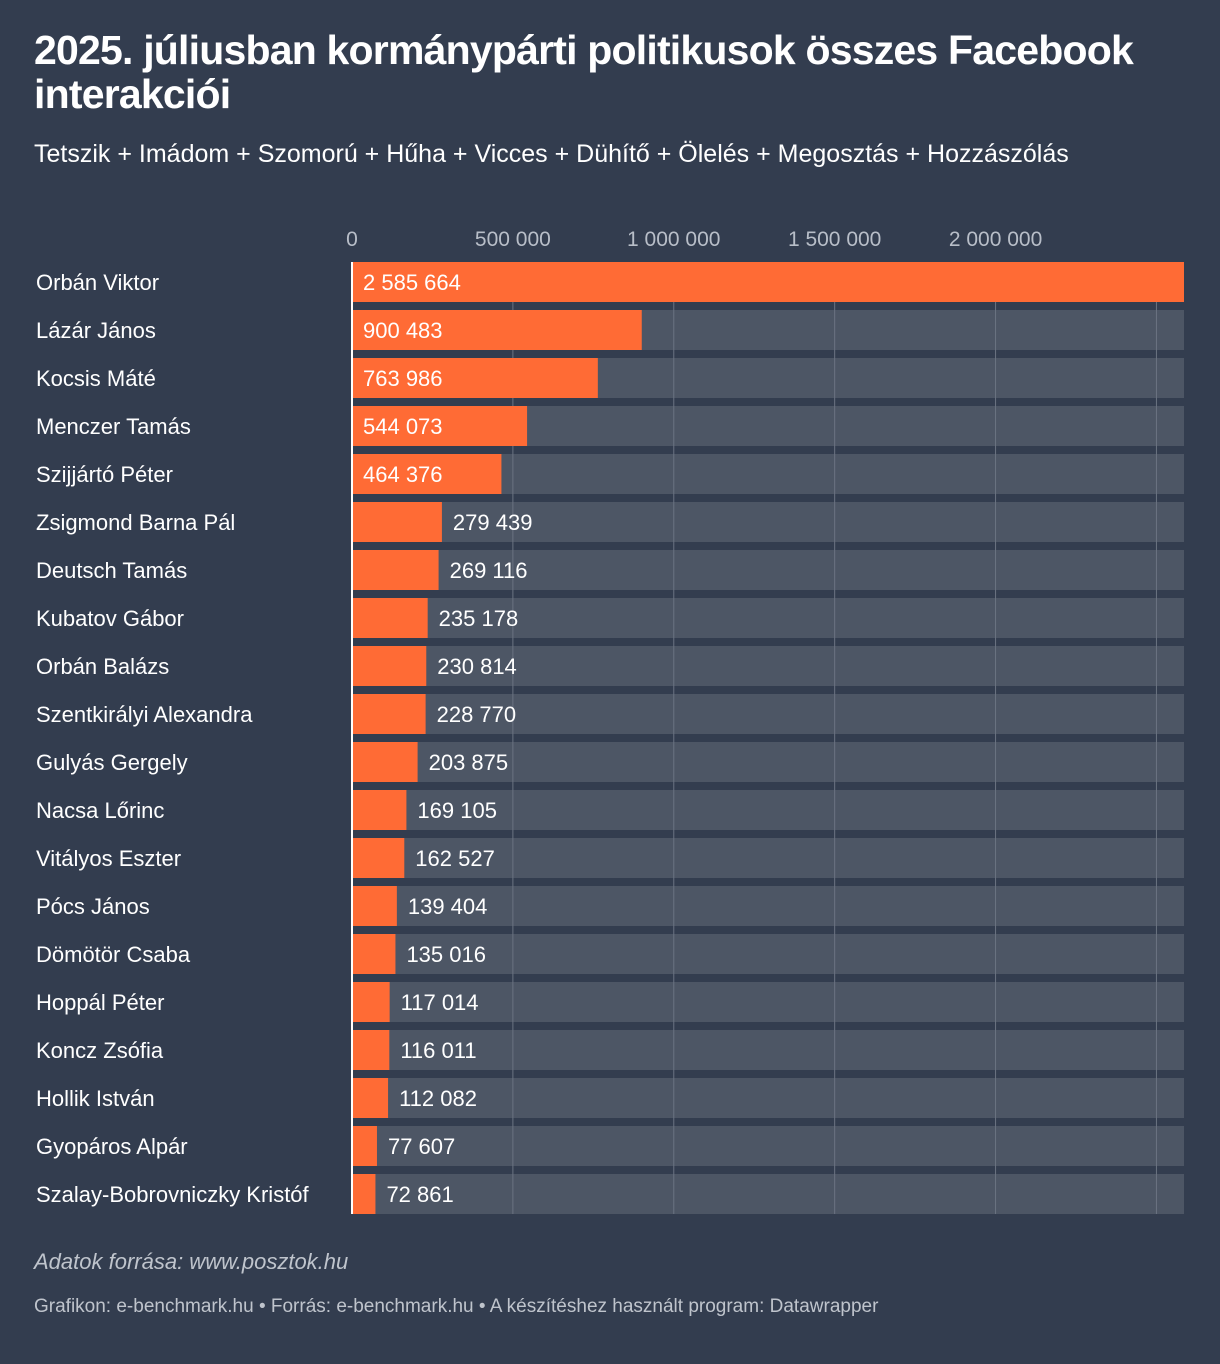 Image resolution: width=1220 pixels, height=1364 pixels. I want to click on data-source-note: Adatok forrása: www.posztok.hu, so click(191, 1261).